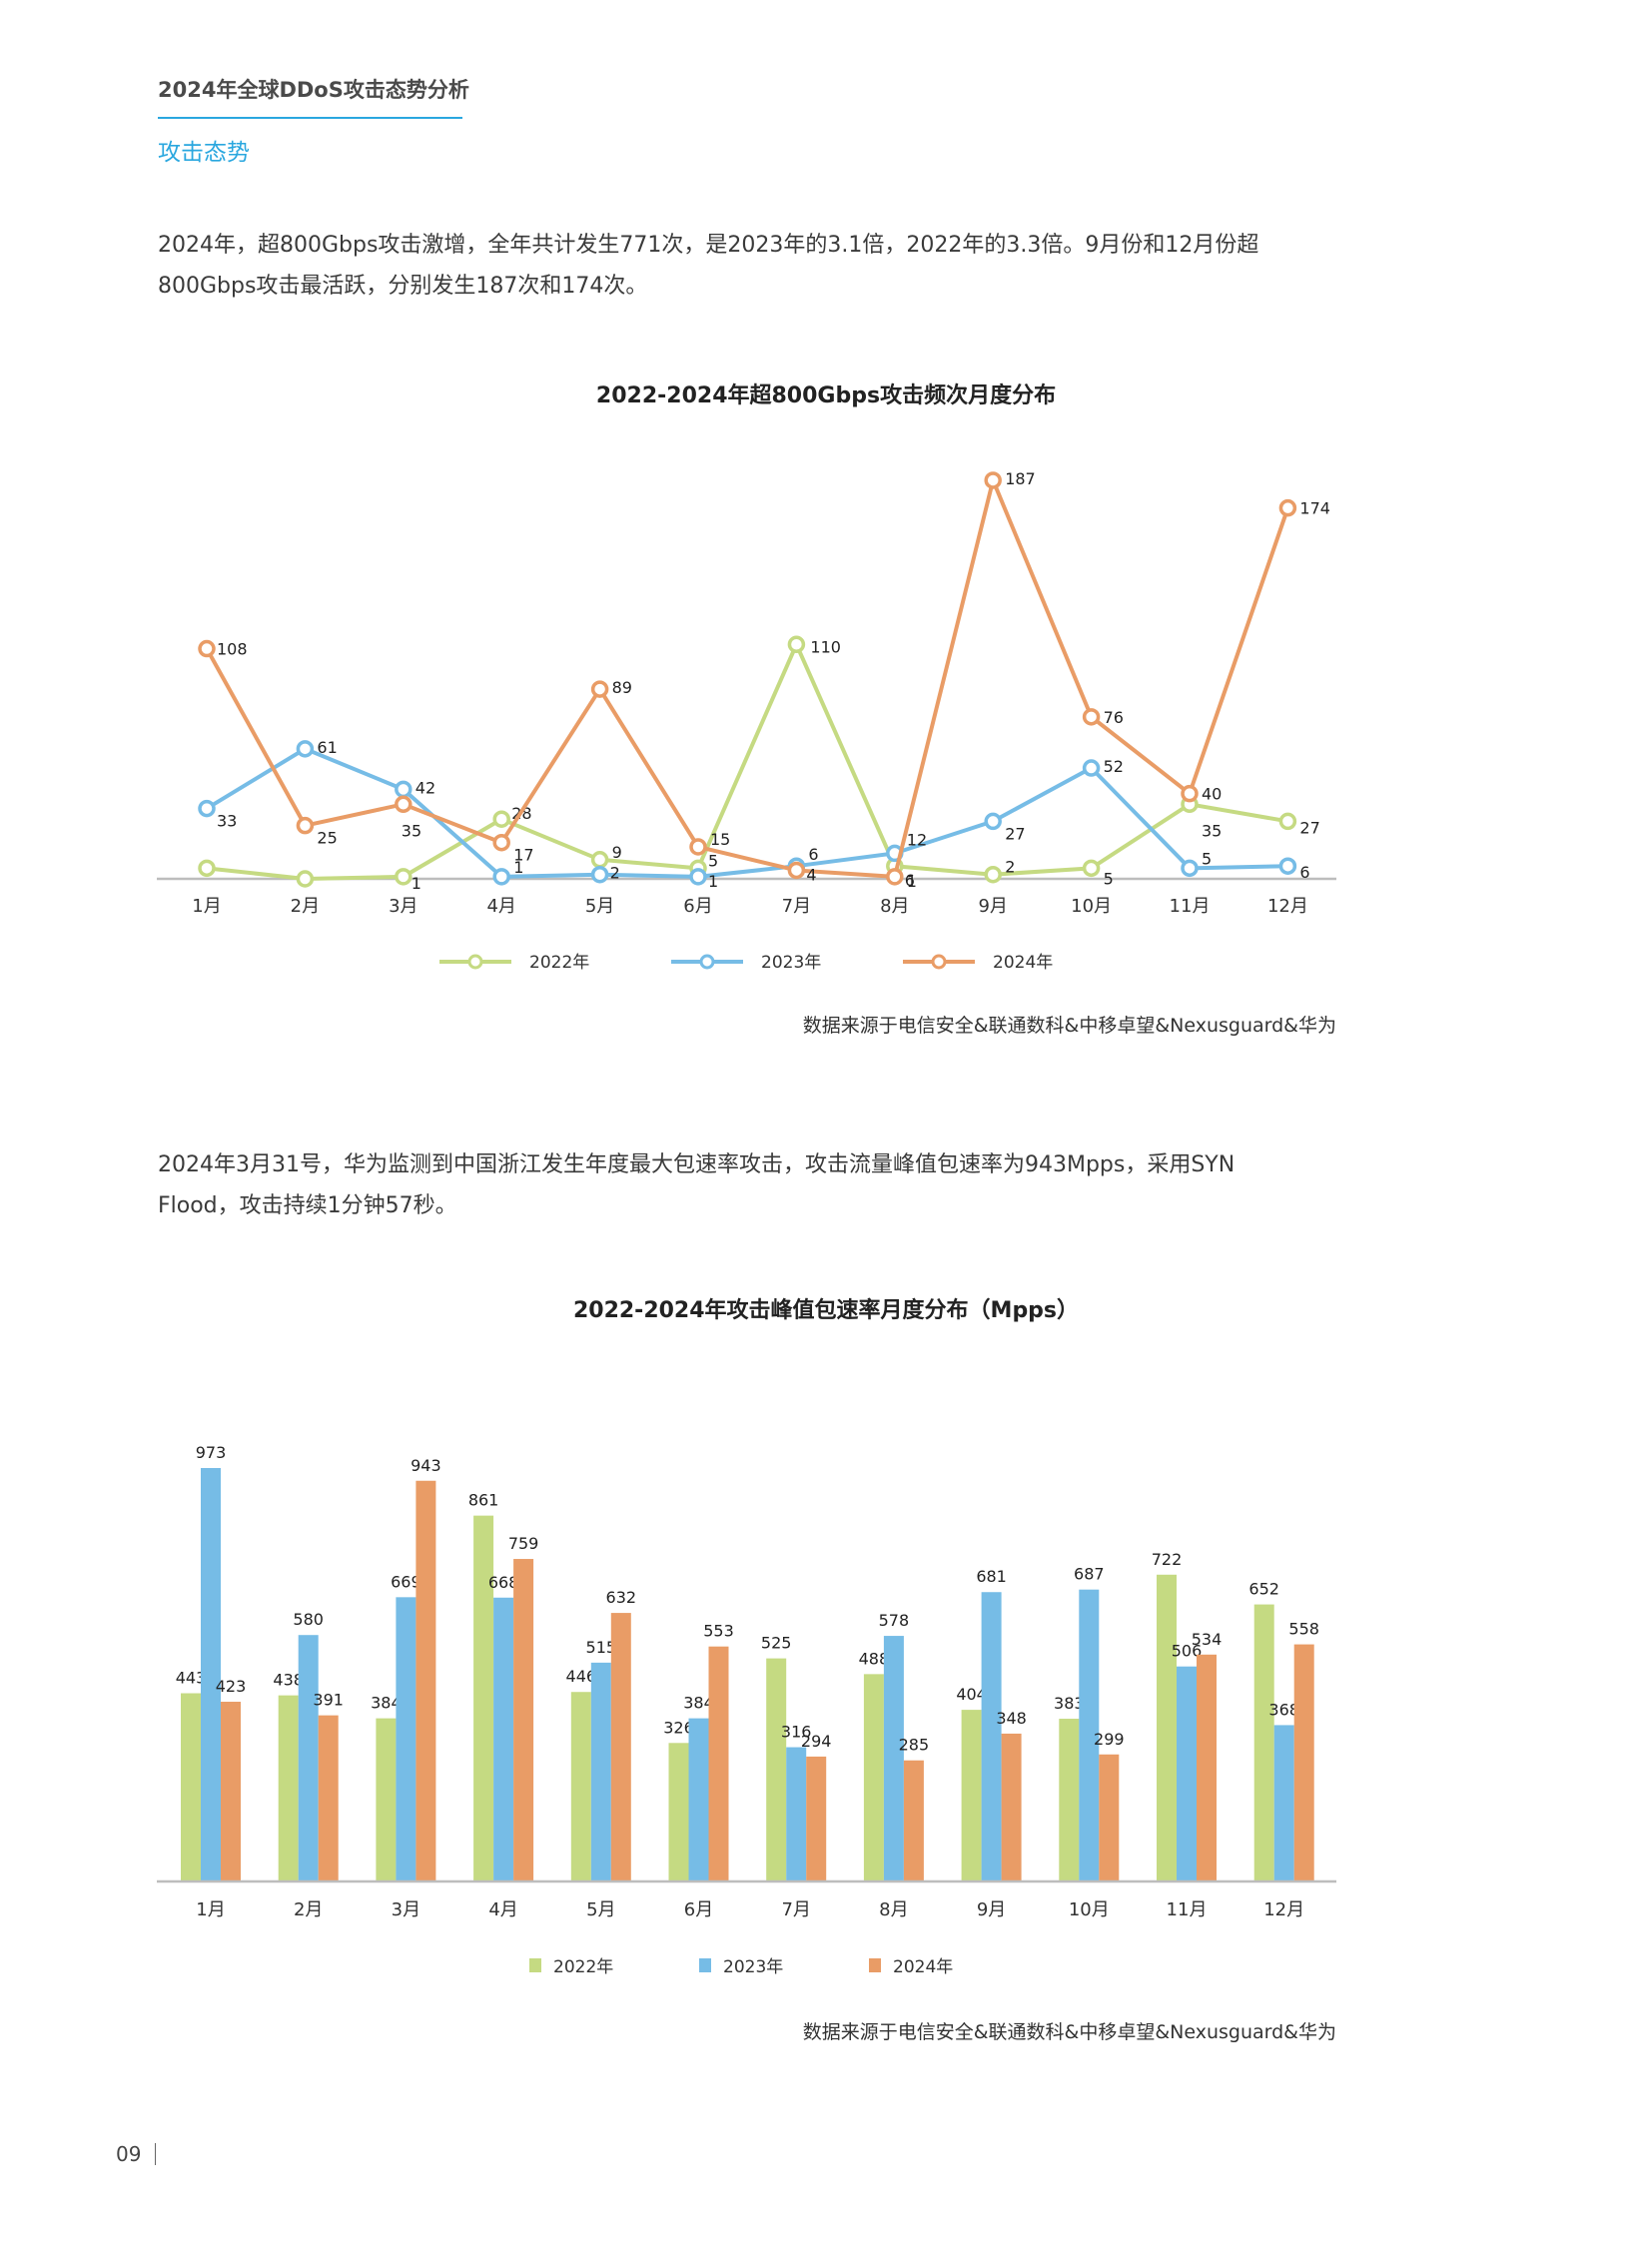 This screenshot has height=2242, width=1652. Describe the element at coordinates (617, 852) in the screenshot. I see `data-label: 9` at that location.